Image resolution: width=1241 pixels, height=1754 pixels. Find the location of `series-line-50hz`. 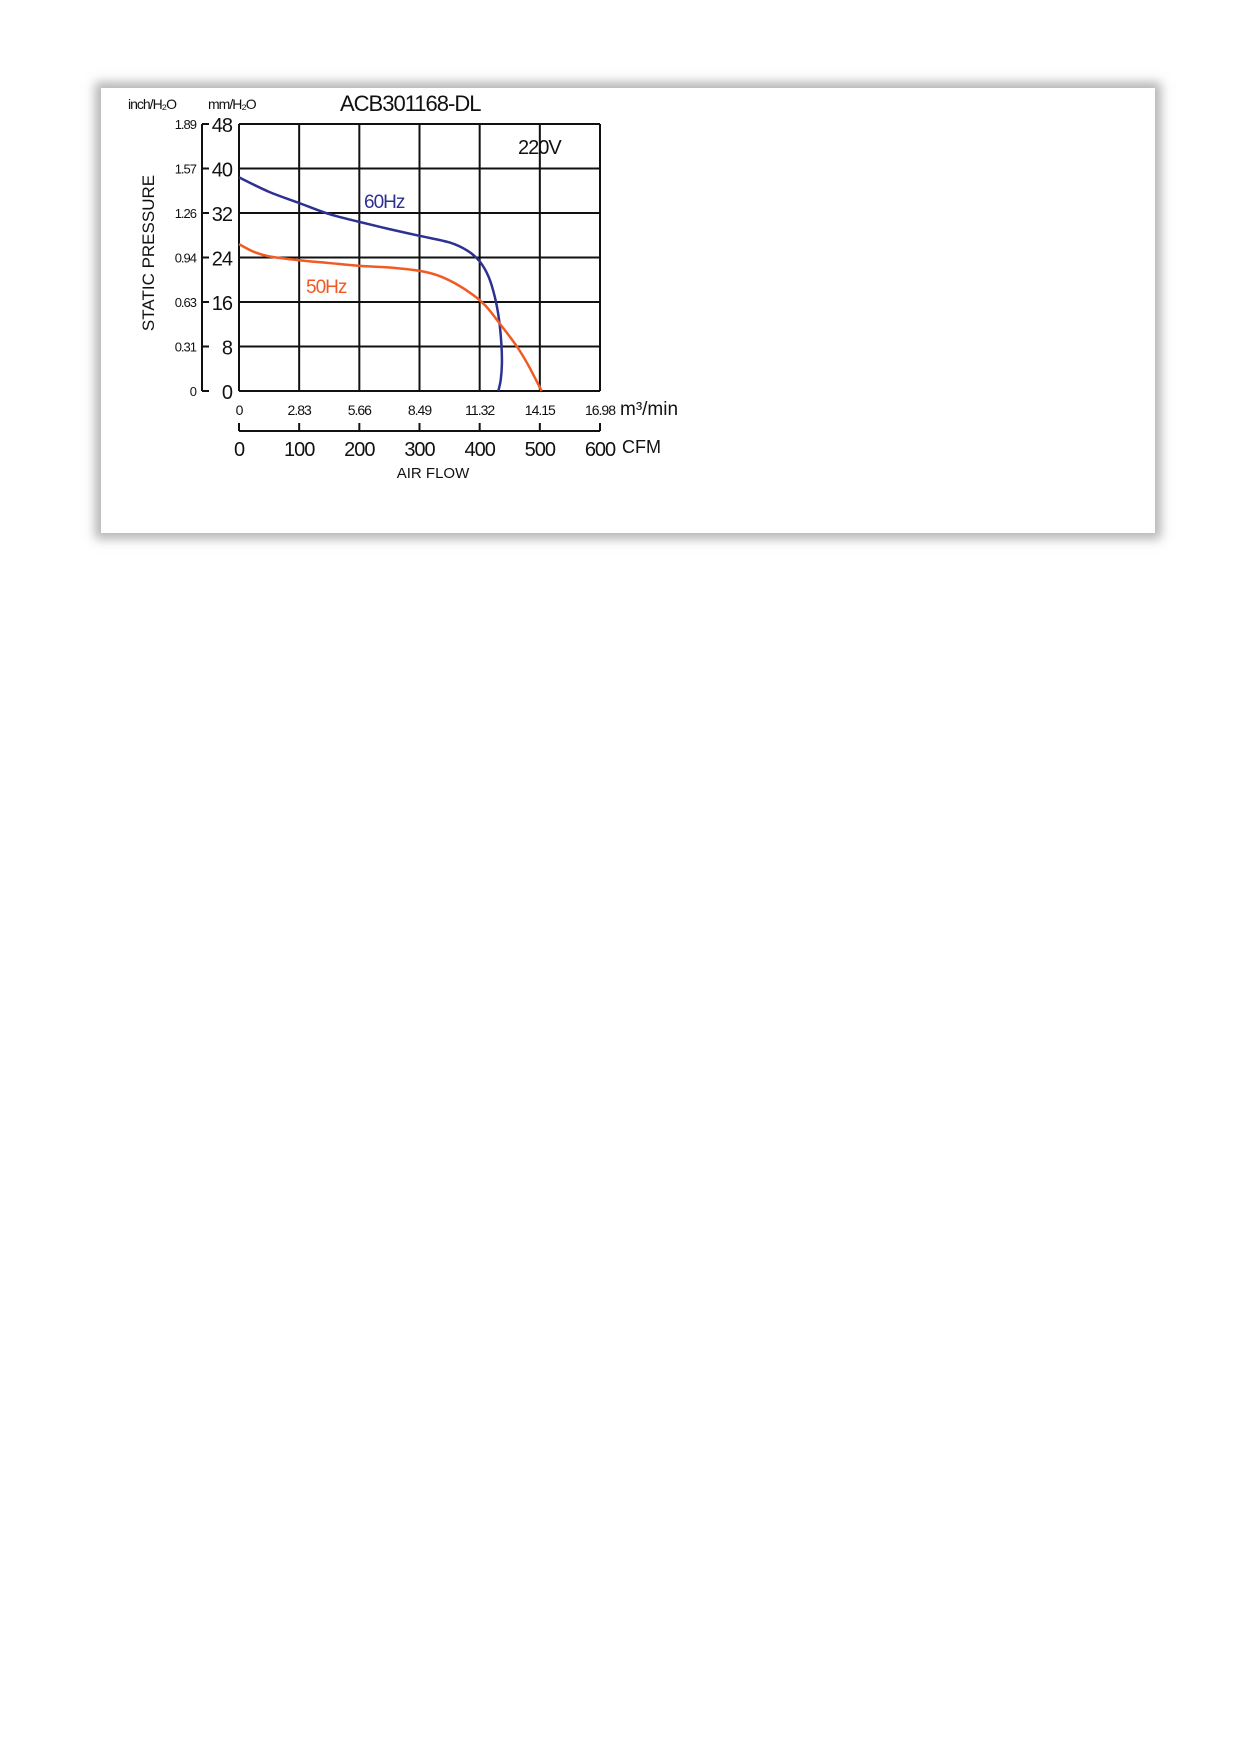

series-line-50hz is located at coordinates (390, 317).